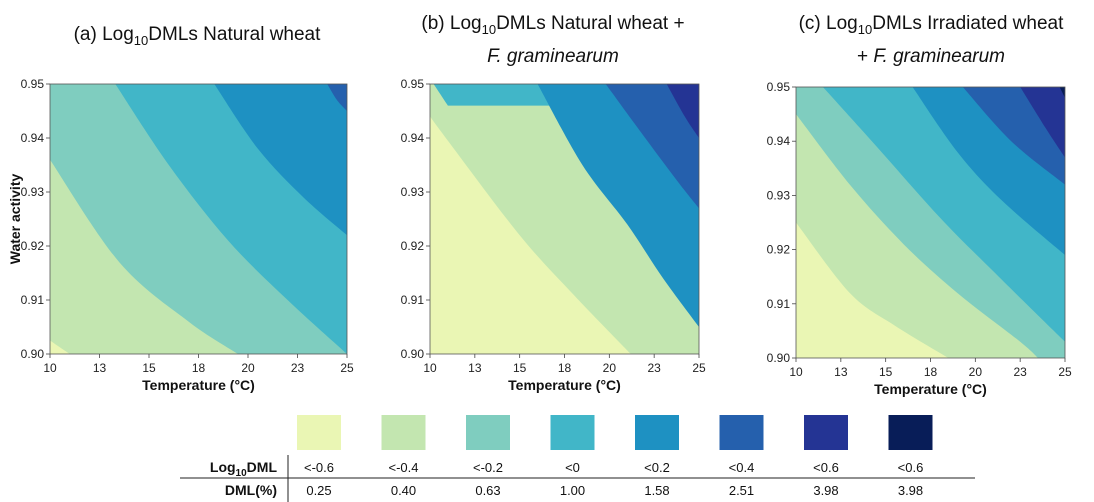 This screenshot has height=502, width=1094. I want to click on contour-fill-c, so click(930, 222).